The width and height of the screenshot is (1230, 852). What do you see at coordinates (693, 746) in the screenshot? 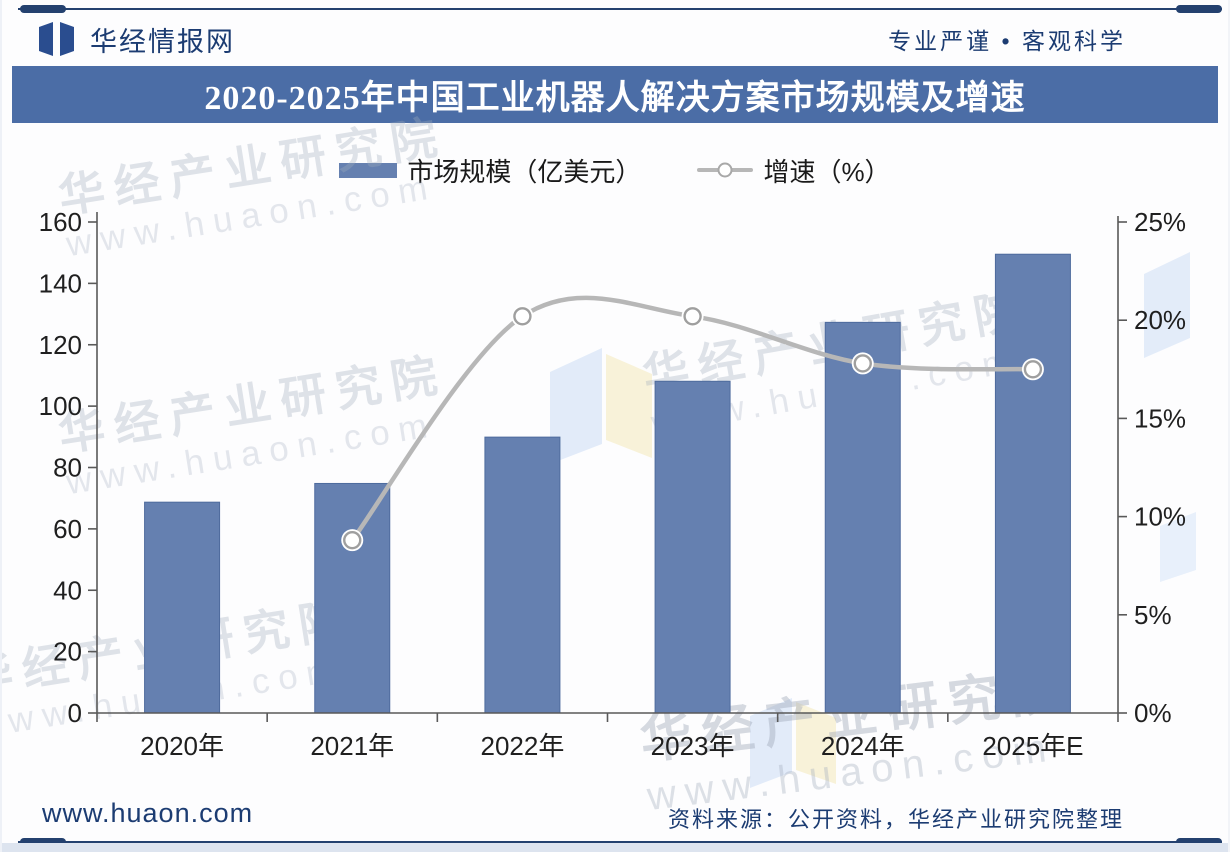
I see `x-axis-label: 2023年` at bounding box center [693, 746].